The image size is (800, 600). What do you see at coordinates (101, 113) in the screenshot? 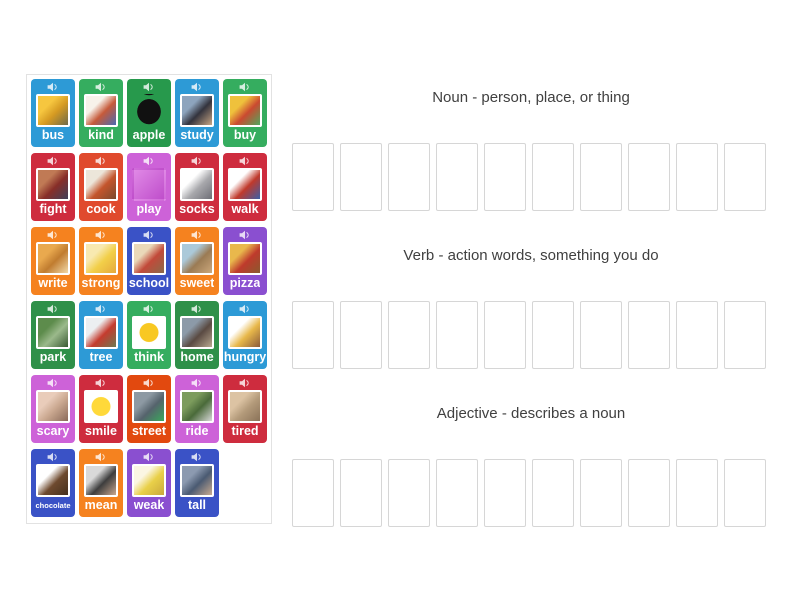
I see `word-card-kind: kind` at bounding box center [101, 113].